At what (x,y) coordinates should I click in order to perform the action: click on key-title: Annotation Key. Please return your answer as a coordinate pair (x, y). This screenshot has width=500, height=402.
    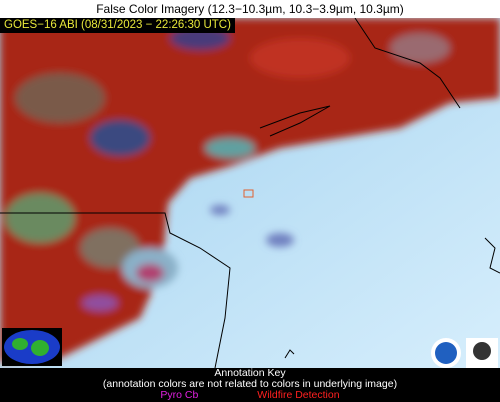
    Looking at the image, I should click on (250, 373).